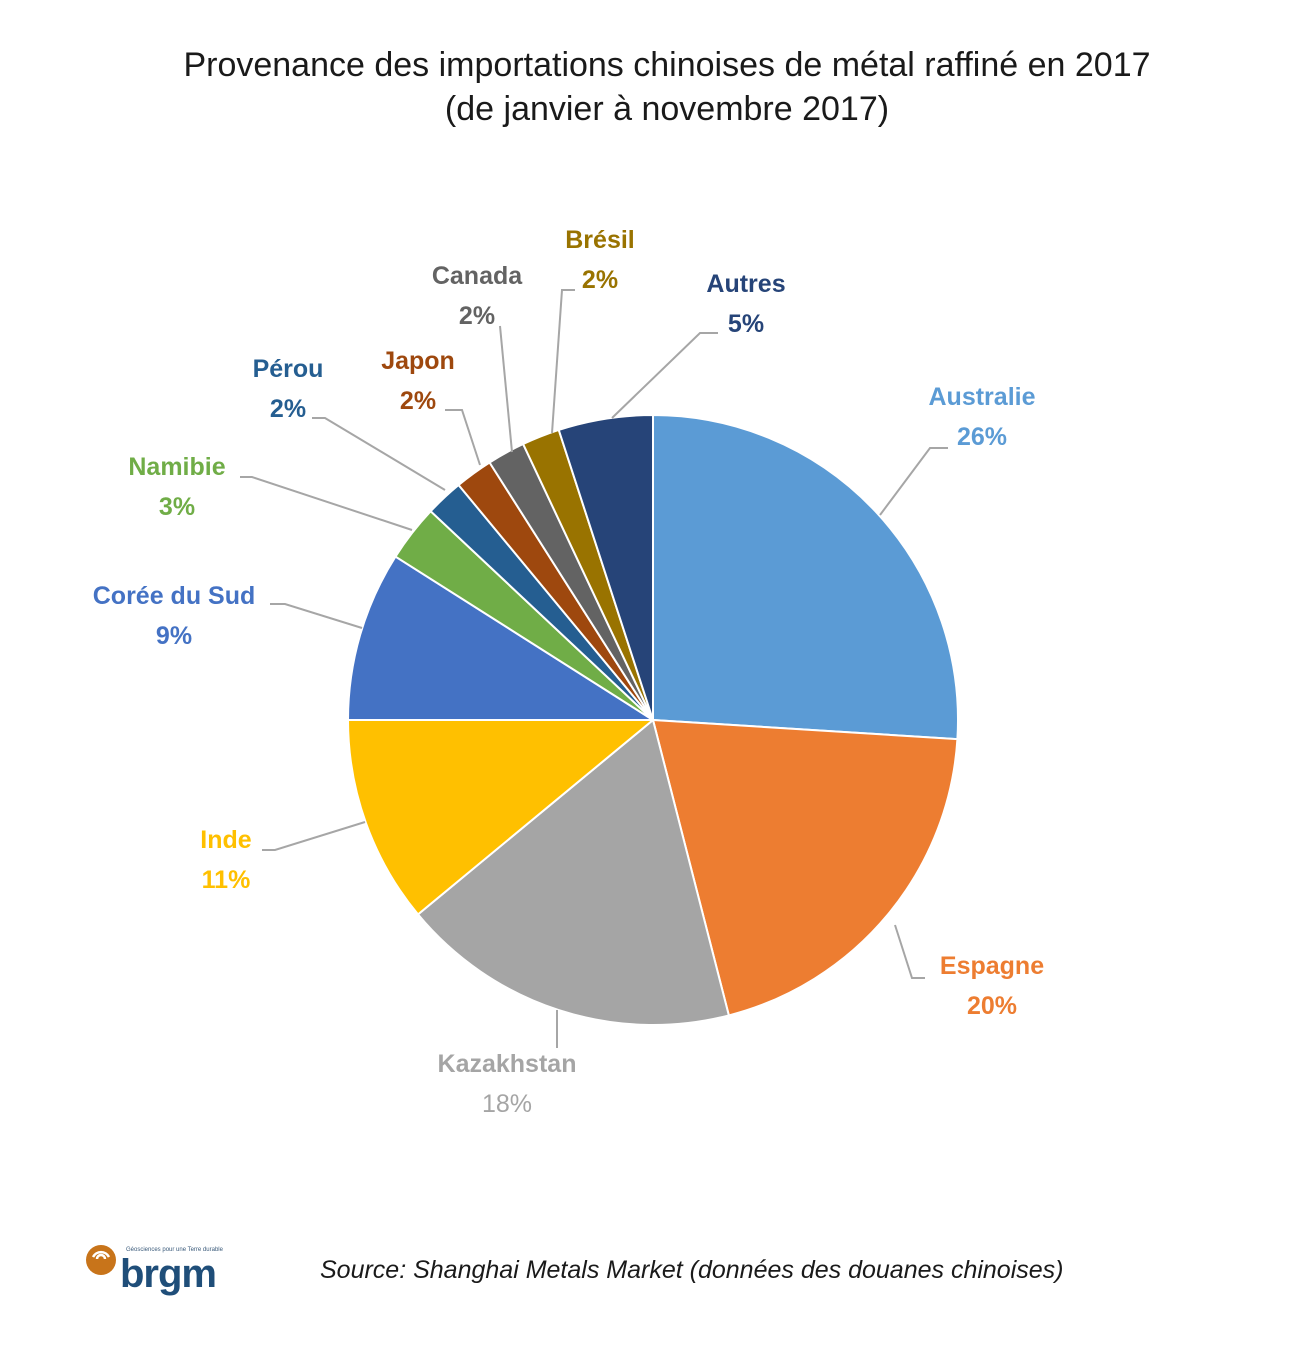 Image resolution: width=1304 pixels, height=1358 pixels. What do you see at coordinates (746, 284) in the screenshot?
I see `slice-label-name: Autres` at bounding box center [746, 284].